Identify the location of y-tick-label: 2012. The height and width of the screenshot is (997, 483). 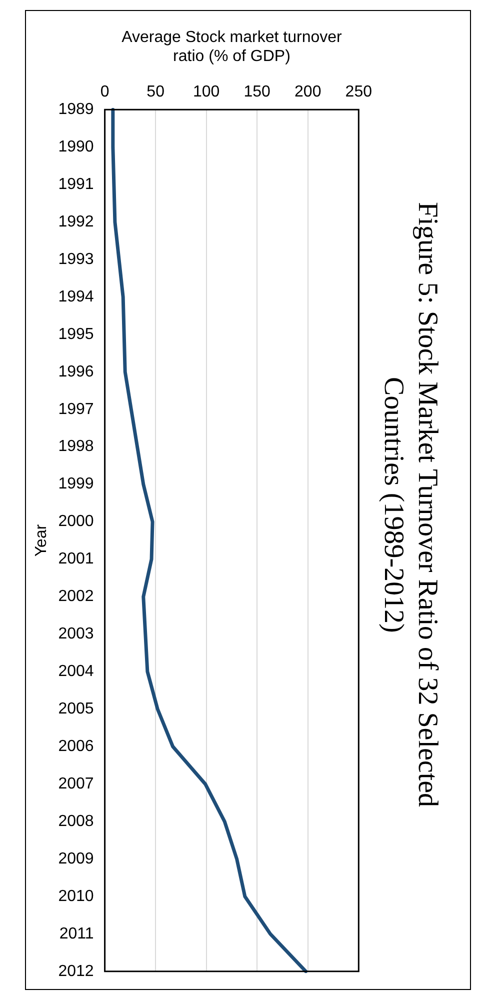
(76, 971).